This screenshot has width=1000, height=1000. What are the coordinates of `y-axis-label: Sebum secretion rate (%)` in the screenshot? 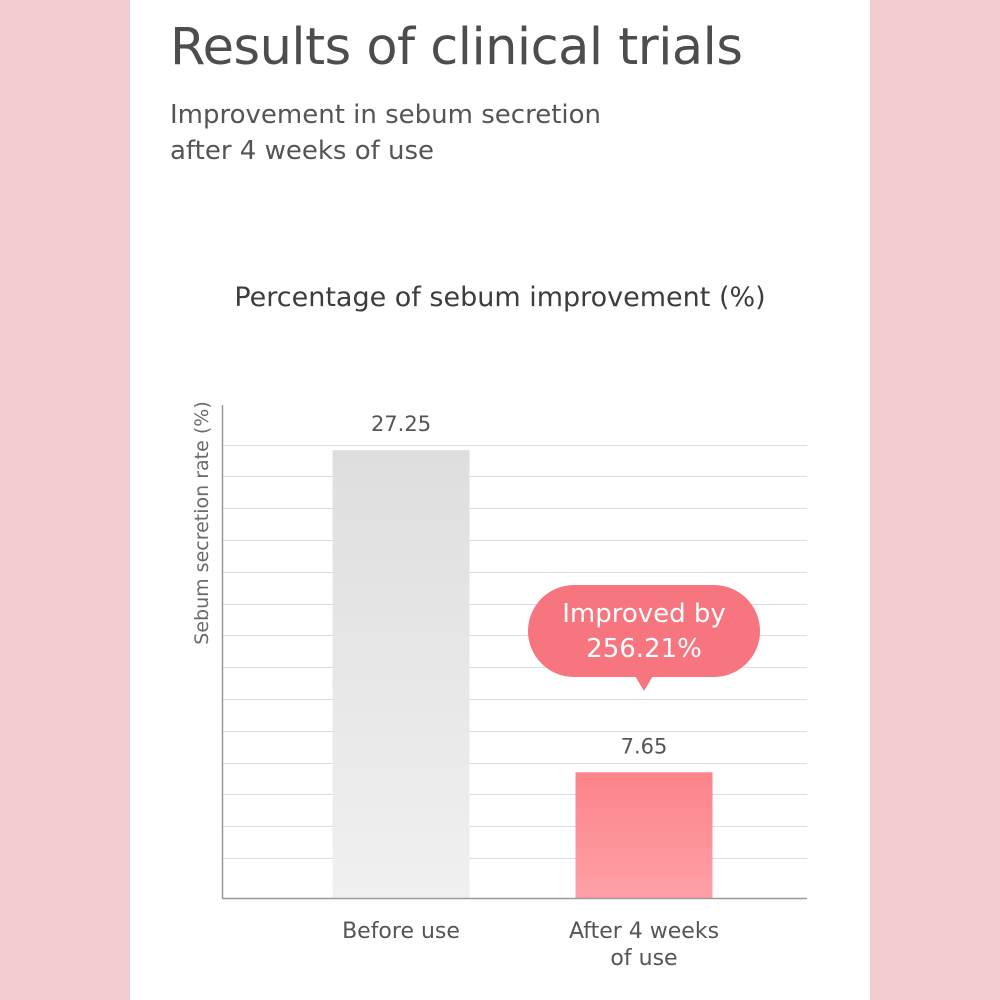 It's located at (202, 522).